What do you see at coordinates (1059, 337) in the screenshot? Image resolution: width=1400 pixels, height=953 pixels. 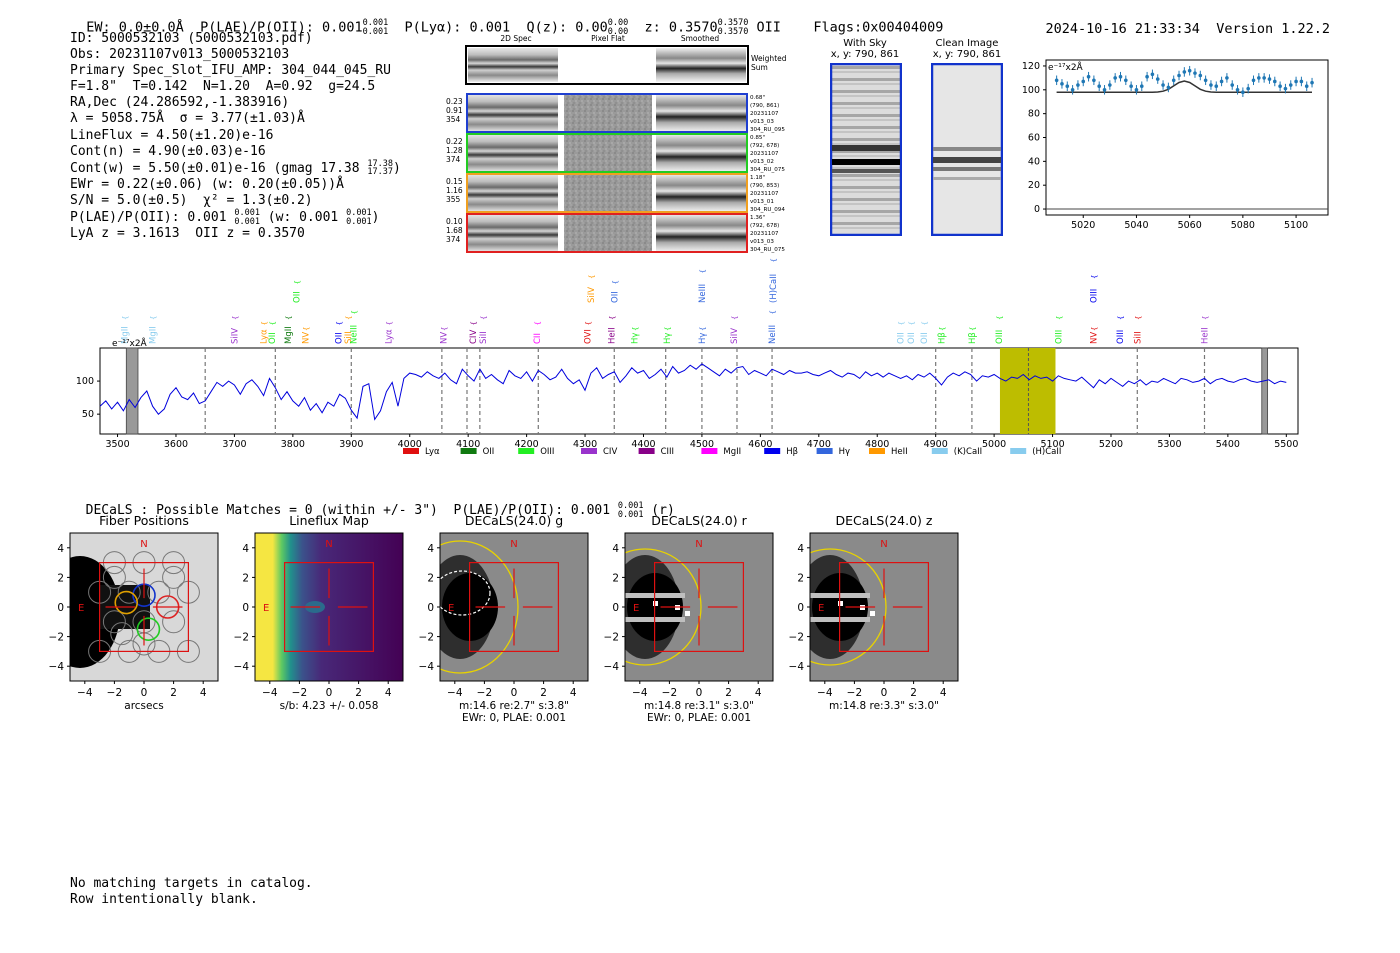 I see `emission-line-label: OIII` at bounding box center [1059, 337].